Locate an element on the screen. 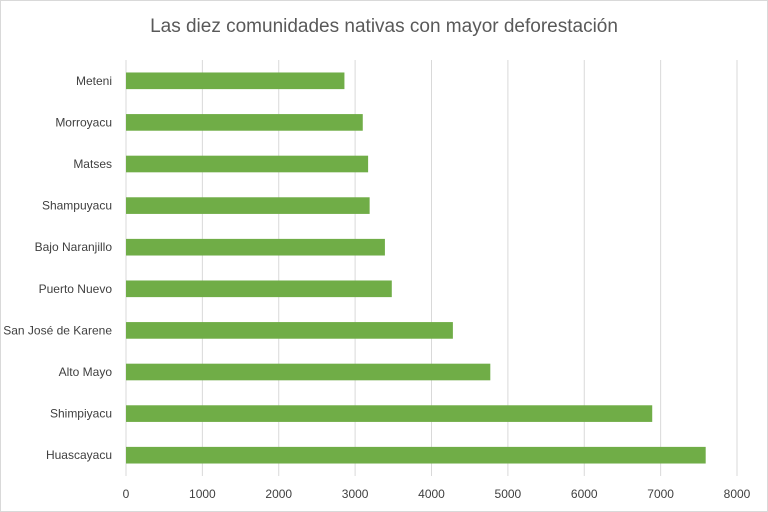 This screenshot has width=768, height=512. category-label: Huascayacu is located at coordinates (79, 455).